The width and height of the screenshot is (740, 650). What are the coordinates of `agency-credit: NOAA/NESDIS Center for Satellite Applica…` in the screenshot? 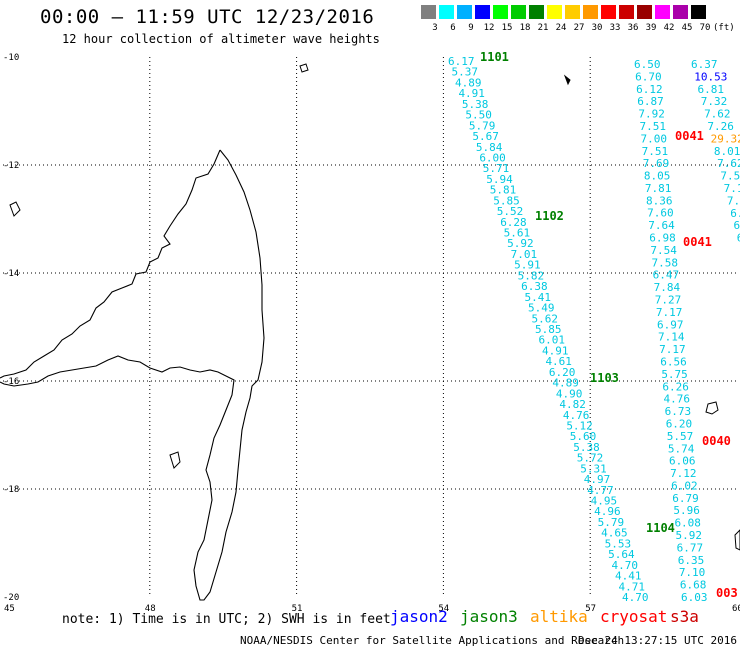 It's located at (432, 640).